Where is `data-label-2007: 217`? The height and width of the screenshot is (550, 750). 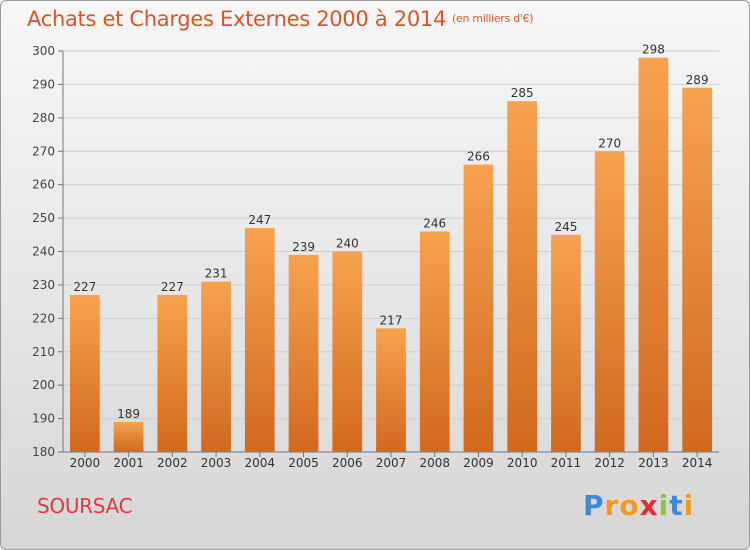 data-label-2007: 217 is located at coordinates (391, 320).